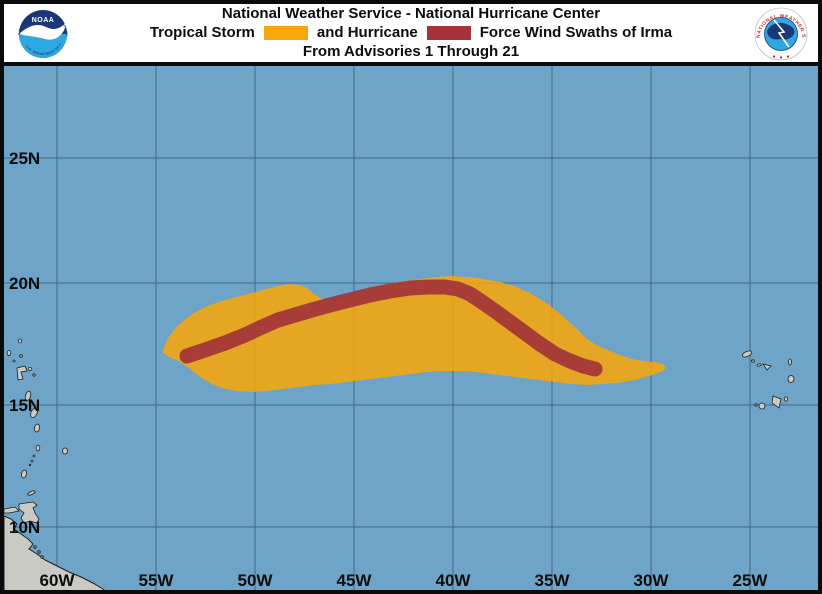 The image size is (822, 594). Describe the element at coordinates (355, 580) in the screenshot. I see `lon-label: 45W` at that location.